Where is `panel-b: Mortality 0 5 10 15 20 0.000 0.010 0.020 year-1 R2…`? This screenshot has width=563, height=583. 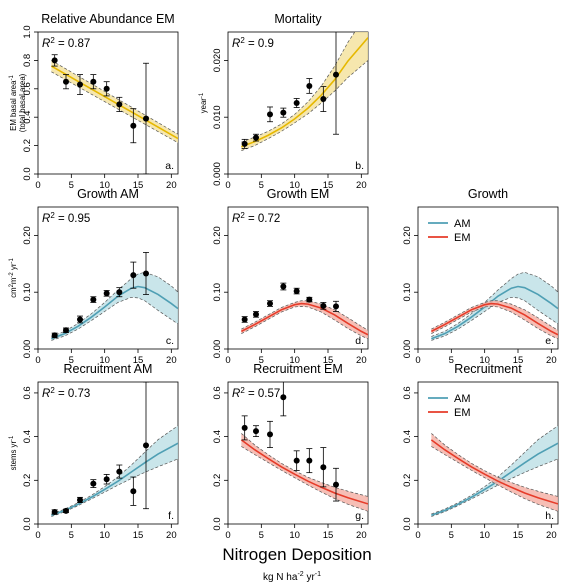 panel-b: Mortality 0 5 10 15 20 0.000 0.010 0.020 year-1 R2… is located at coordinates (284, 101).